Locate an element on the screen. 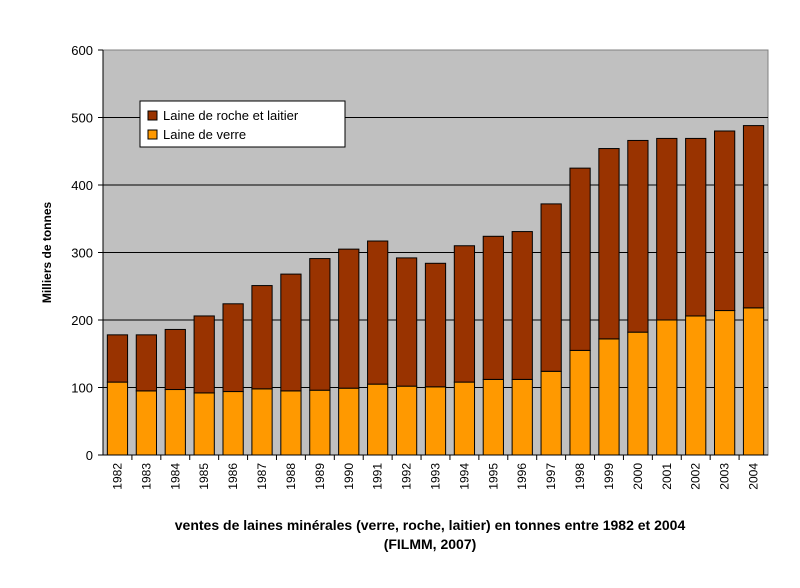 This screenshot has width=800, height=588. x-tick-label: 1992 is located at coordinates (407, 476).